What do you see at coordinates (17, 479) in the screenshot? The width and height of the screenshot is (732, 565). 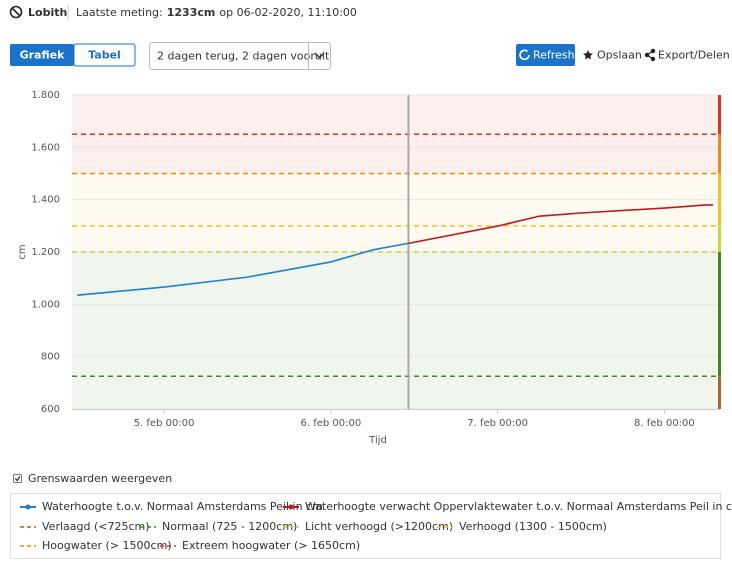 I see `checkmark` at bounding box center [17, 479].